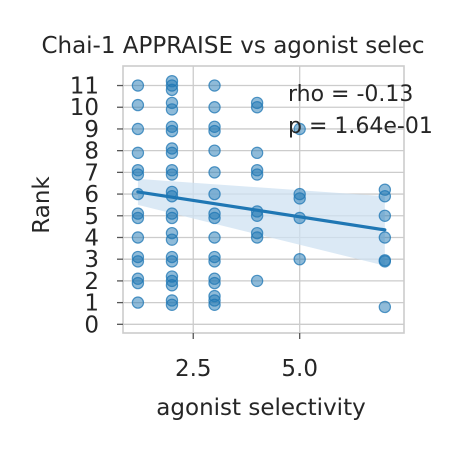  I want to click on chart-title: Chai-1 APPRAISE vs agonist selec, so click(232, 46).